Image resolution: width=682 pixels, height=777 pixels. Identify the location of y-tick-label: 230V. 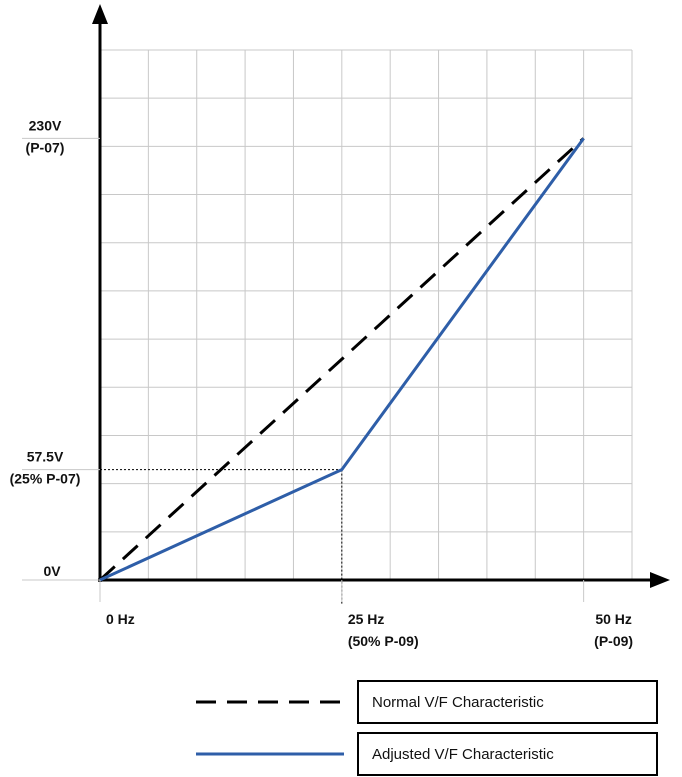
(45, 125).